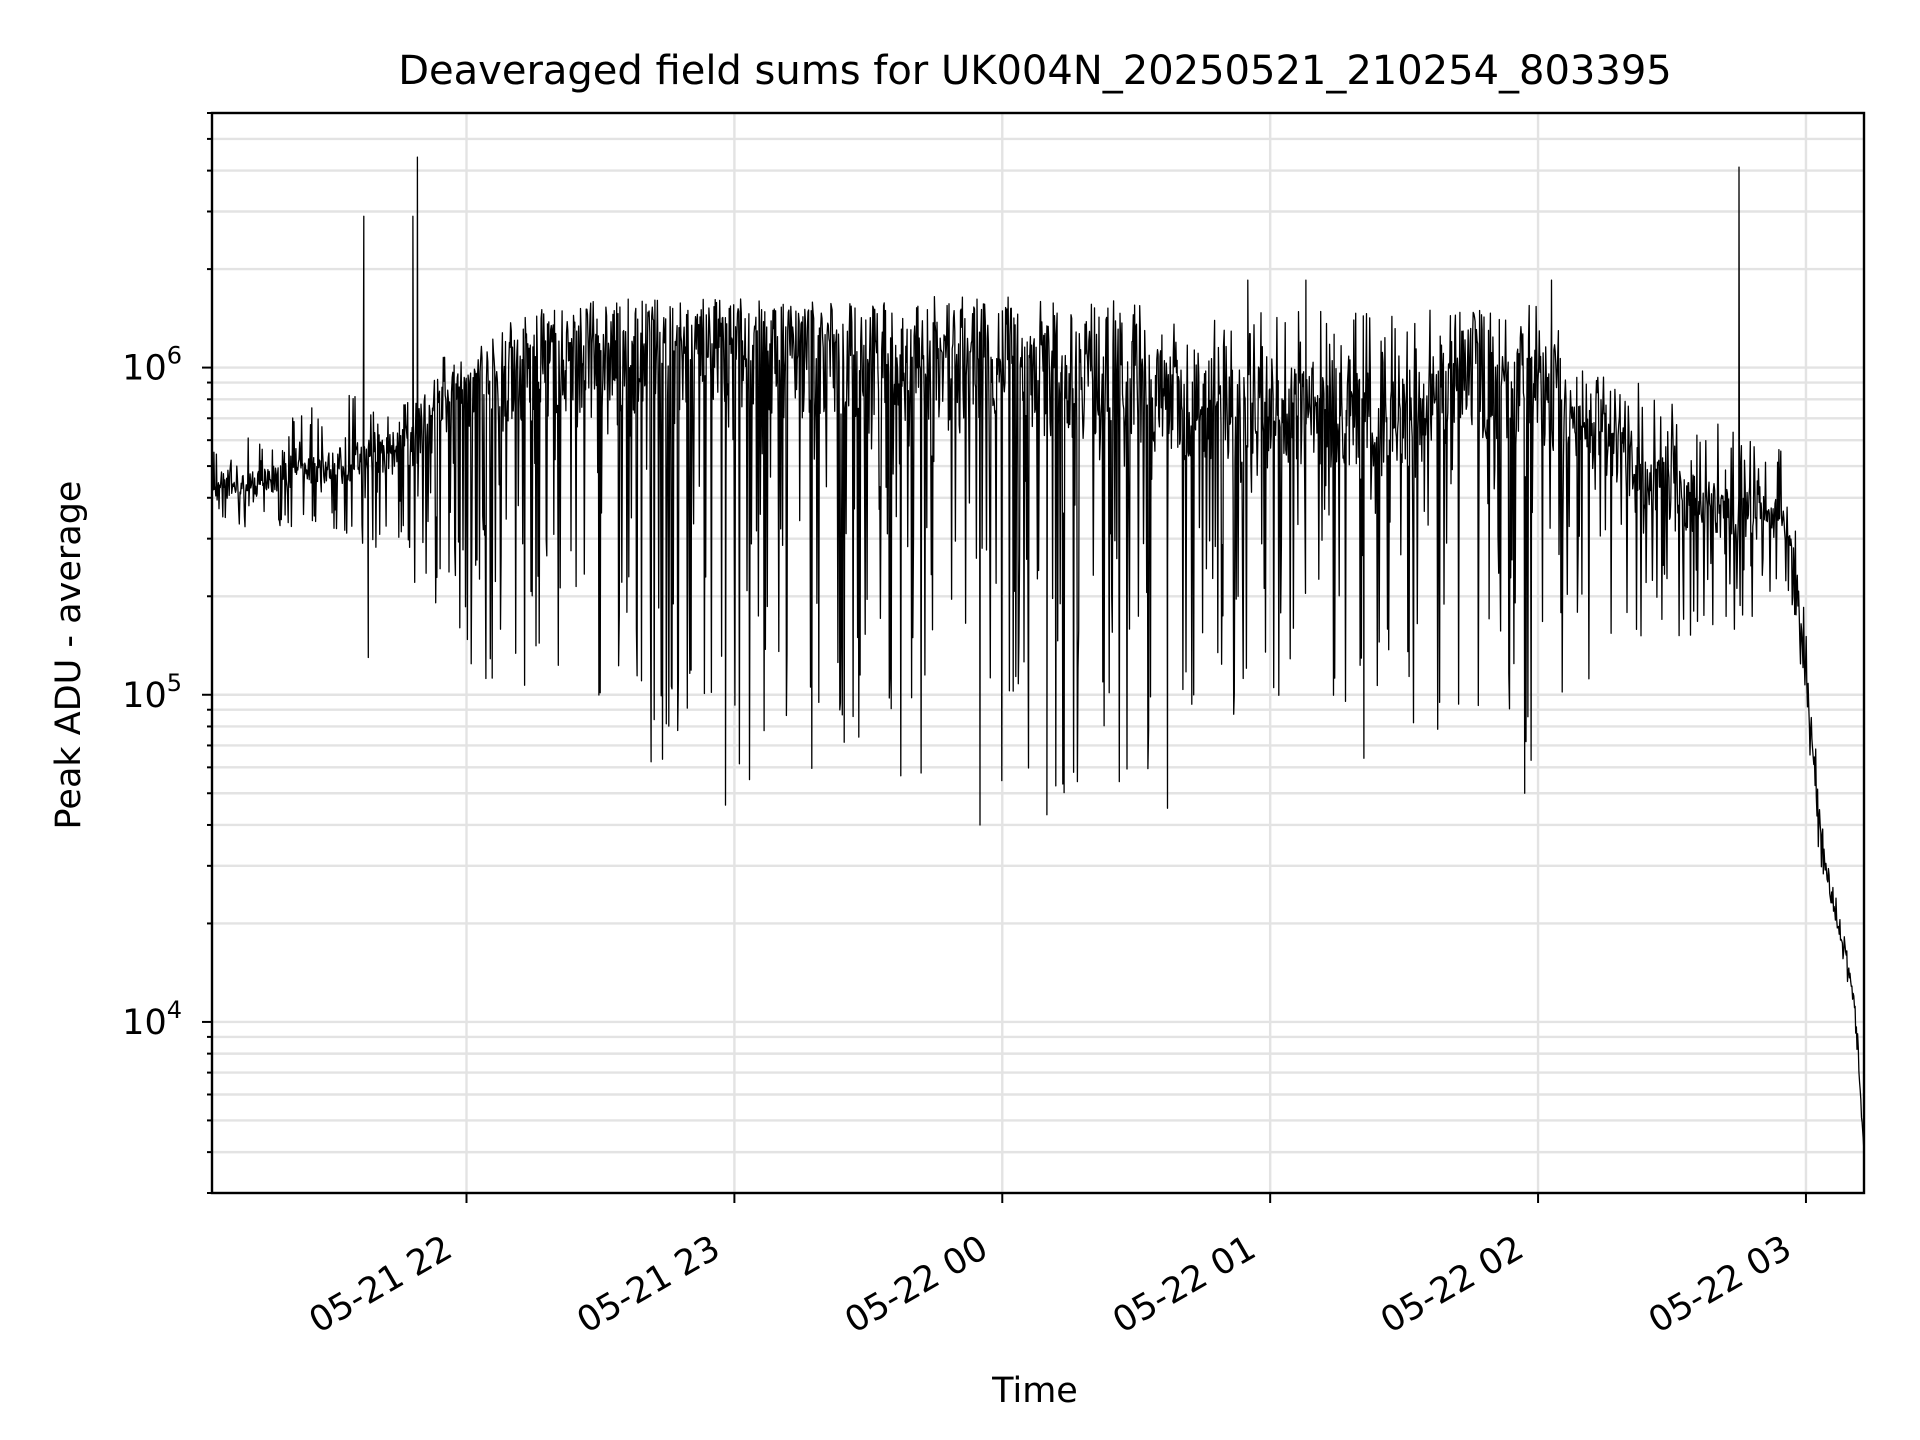 The width and height of the screenshot is (1920, 1440). Describe the element at coordinates (69, 655) in the screenshot. I see `y-axis-label: Peak ADU - average` at that location.